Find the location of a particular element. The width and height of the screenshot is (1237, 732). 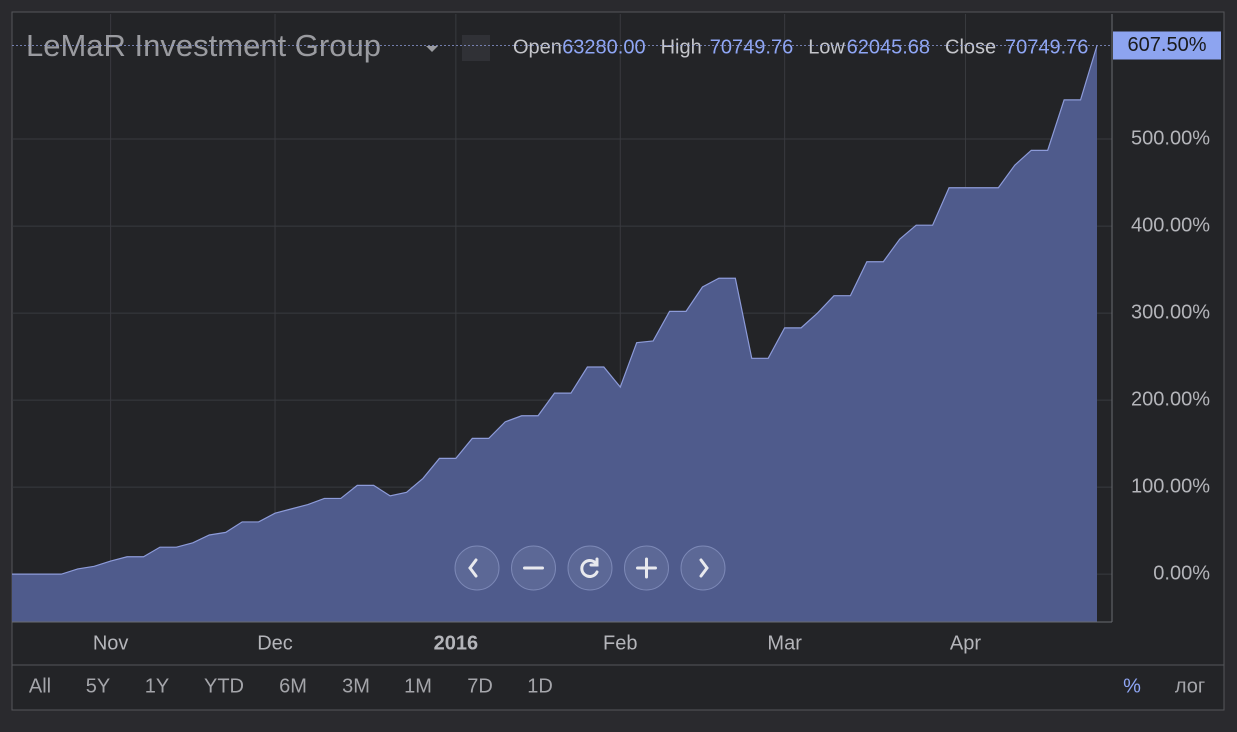

range-button: 3M is located at coordinates (356, 686).